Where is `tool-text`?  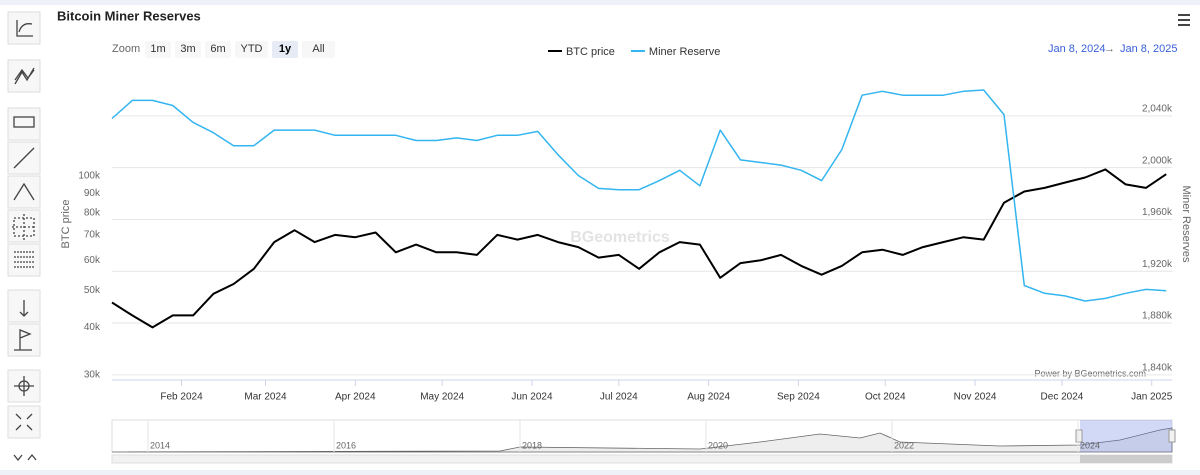 tool-text is located at coordinates (24, 124).